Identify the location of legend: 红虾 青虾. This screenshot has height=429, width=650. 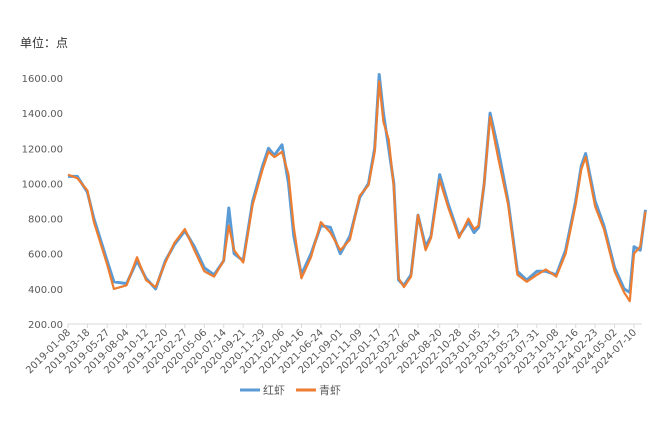
(290, 390).